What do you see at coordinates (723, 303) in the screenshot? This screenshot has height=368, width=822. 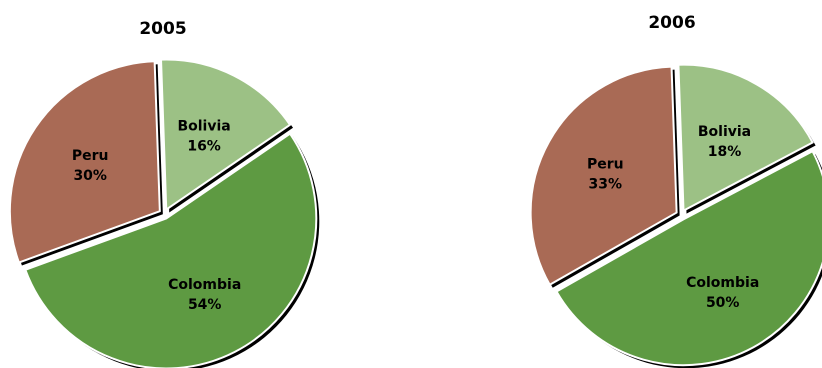 I see `slice-value-label: 50%` at bounding box center [723, 303].